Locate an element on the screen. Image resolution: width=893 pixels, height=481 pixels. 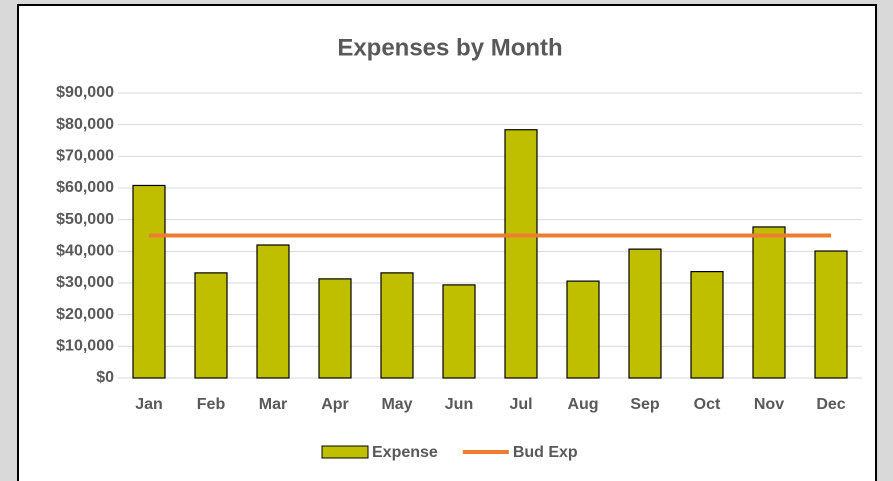
x-tick-label: Dec is located at coordinates (830, 404).